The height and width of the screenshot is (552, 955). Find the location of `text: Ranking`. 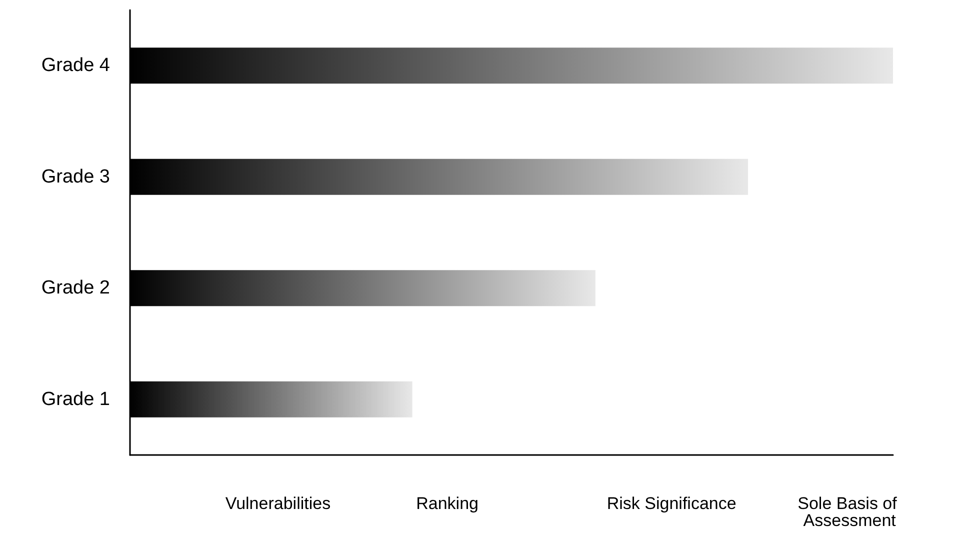

text: Ranking is located at coordinates (447, 503).